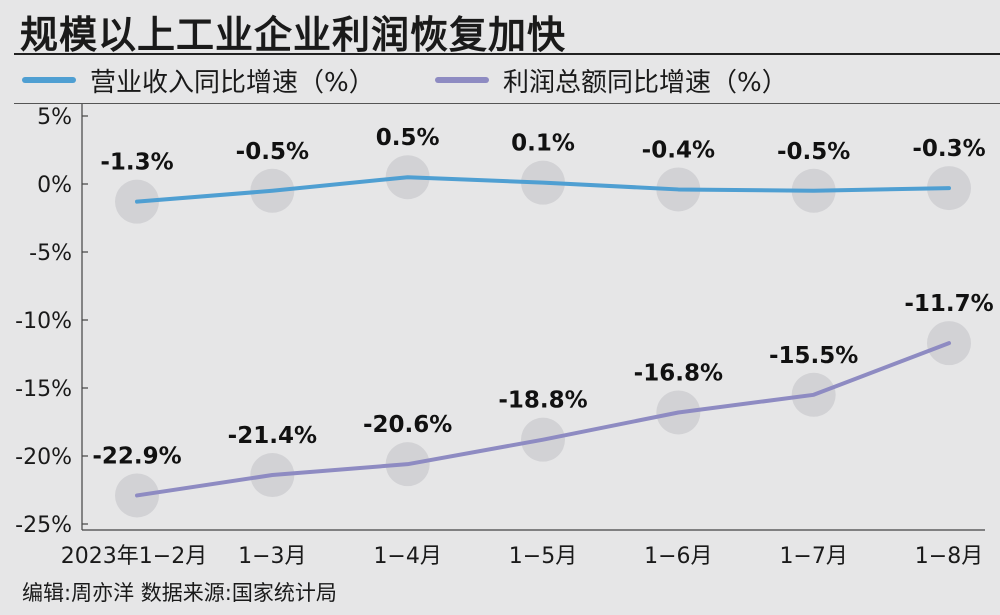  What do you see at coordinates (272, 436) in the screenshot?
I see `data-label: -21.4%` at bounding box center [272, 436].